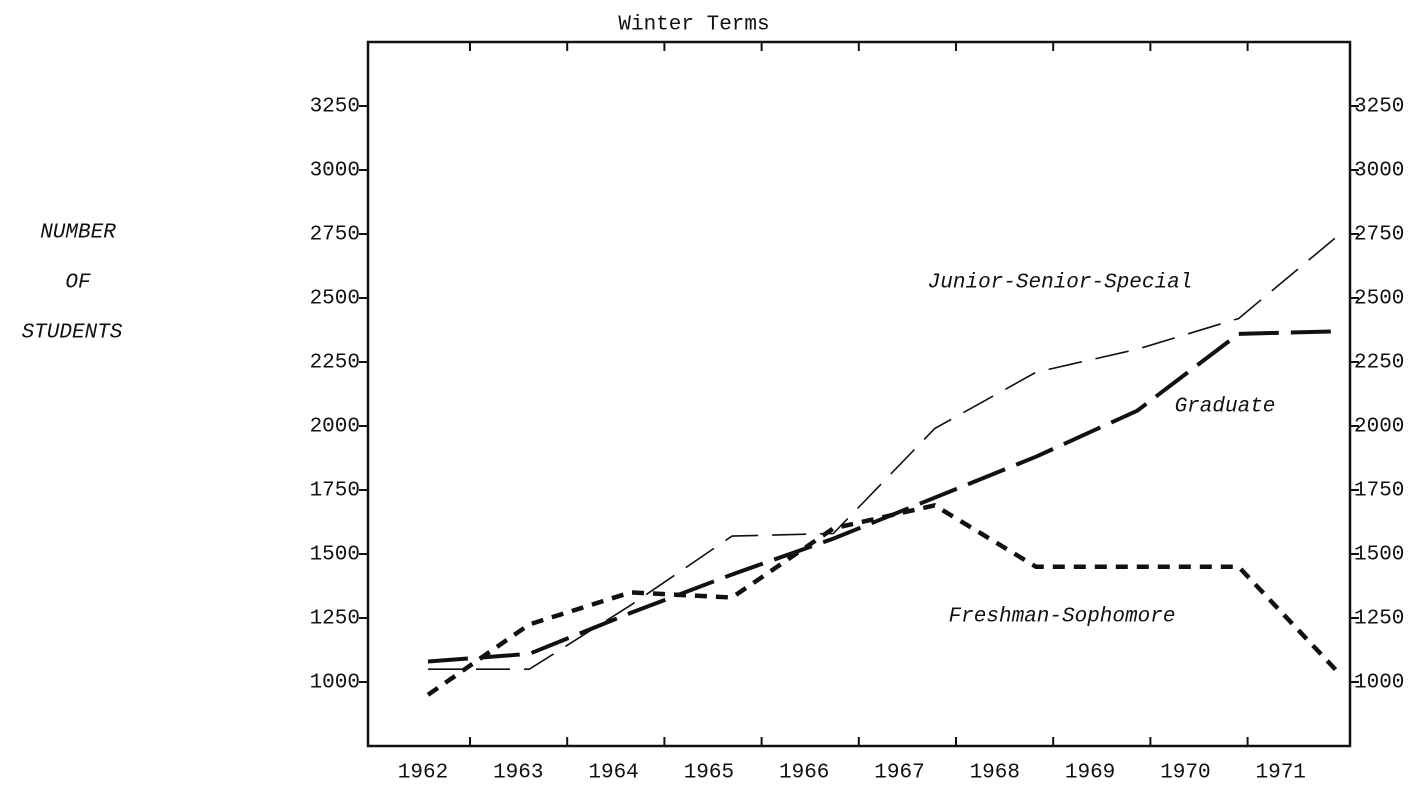  What do you see at coordinates (693, 25) in the screenshot?
I see `chart-title: Winter Terms` at bounding box center [693, 25].